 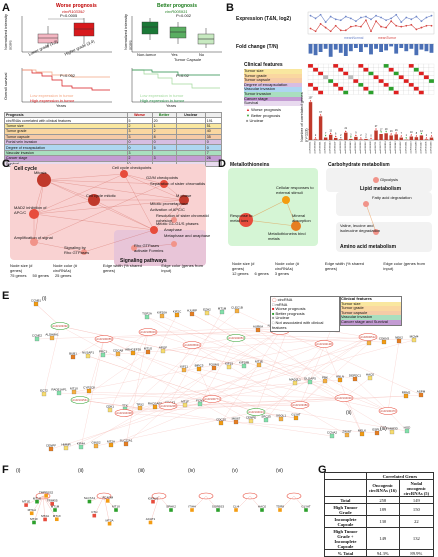 I want to click on panel-c-node-label: Mitotic prometaphase, so click(x=169, y=204).